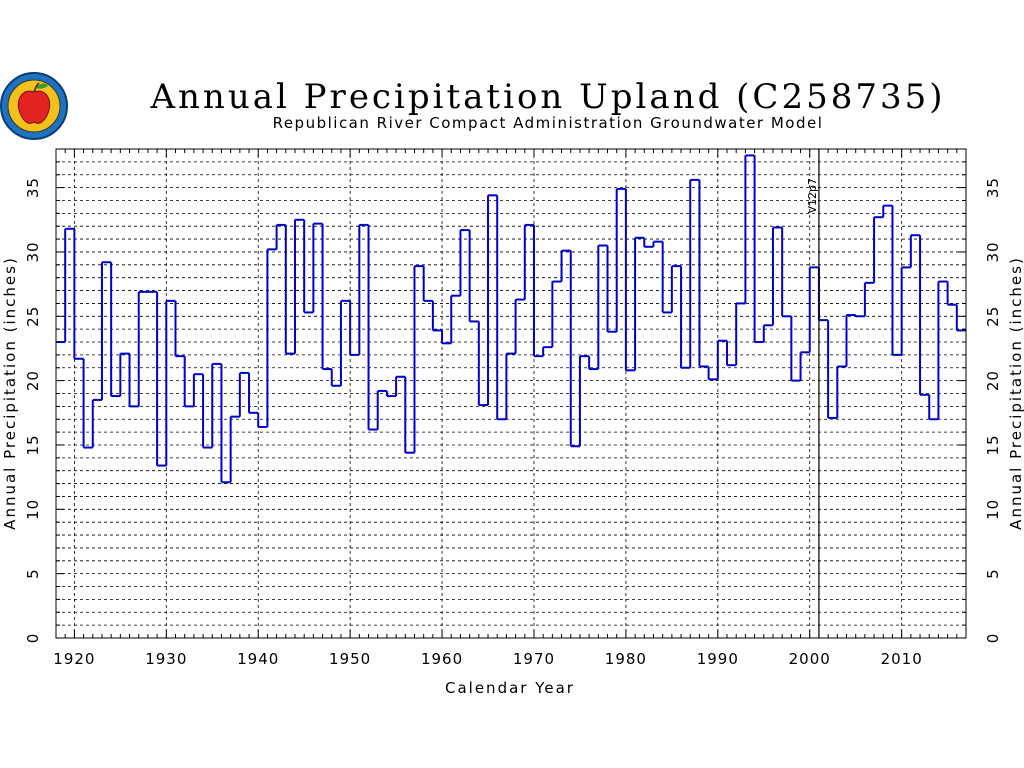 The width and height of the screenshot is (1024, 768). Describe the element at coordinates (993, 444) in the screenshot. I see `y-tick-label-right: 15` at that location.